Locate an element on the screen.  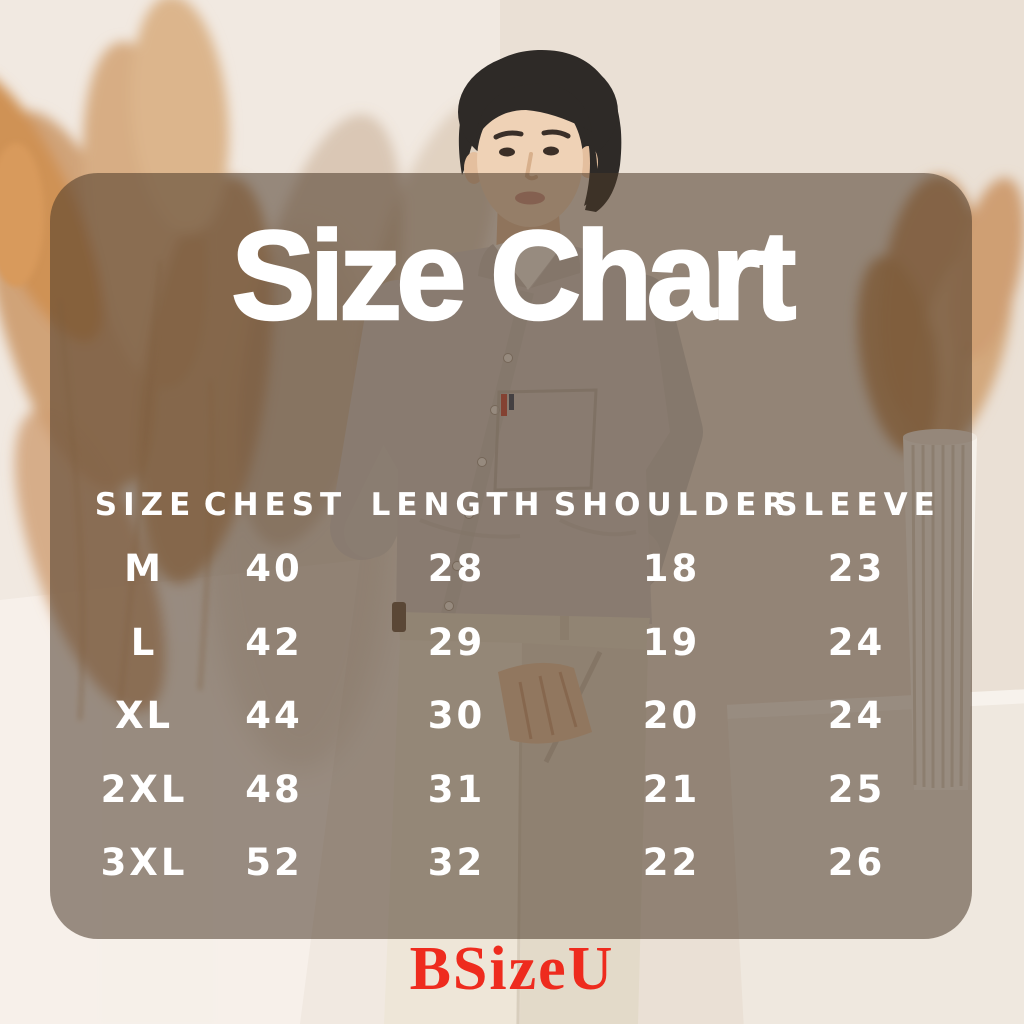
table-cell-size-3xl: 3XL is located at coordinates (144, 863).